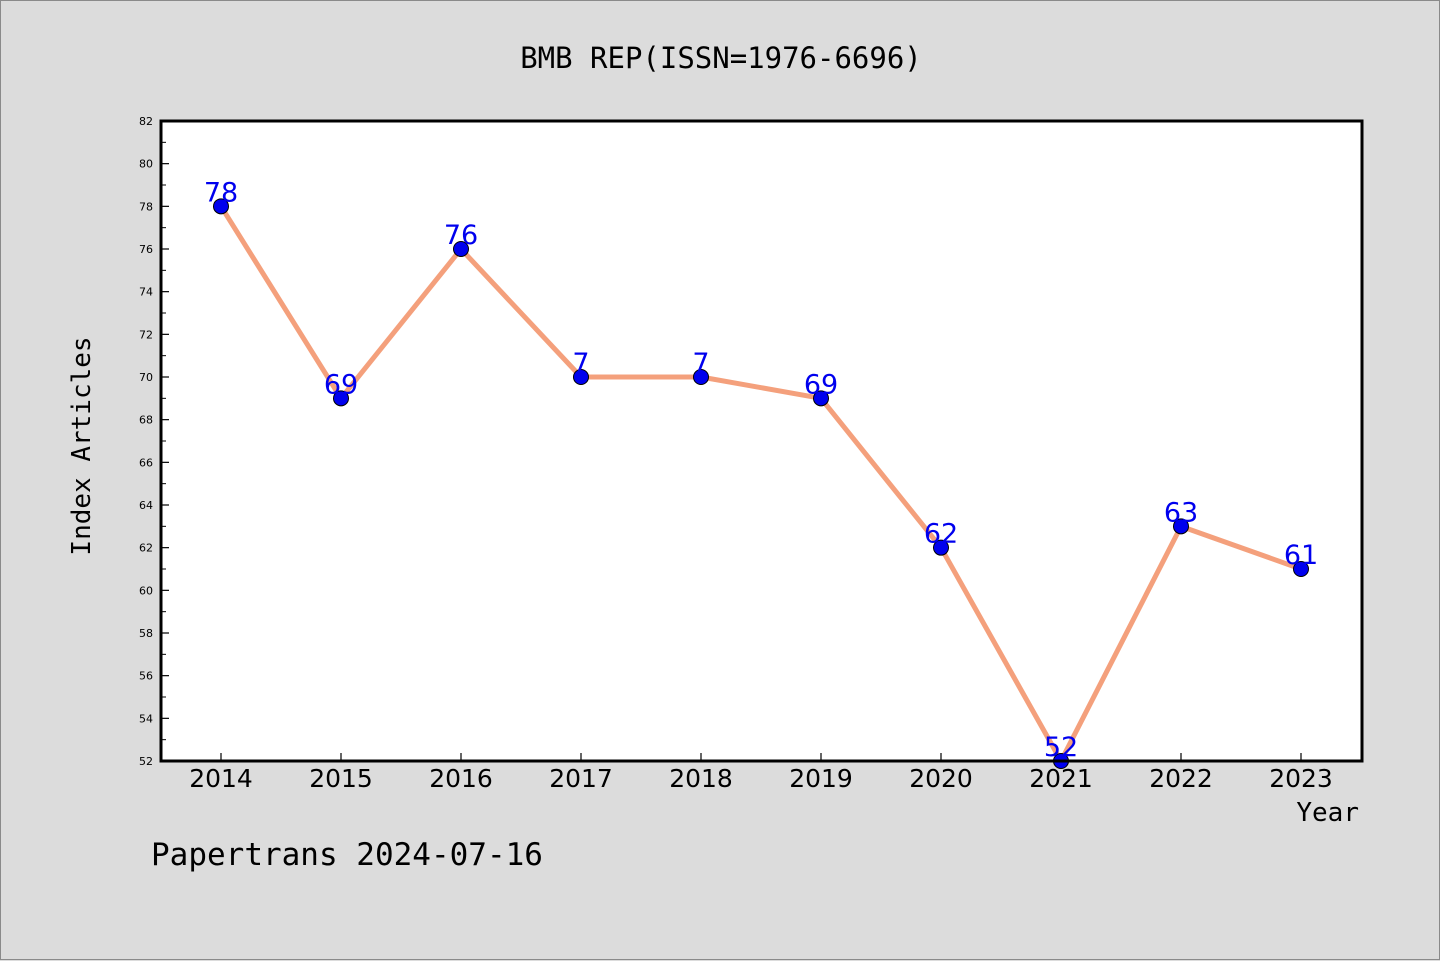 Image resolution: width=1440 pixels, height=961 pixels. What do you see at coordinates (221, 778) in the screenshot?
I see `x-tick-label: 2014` at bounding box center [221, 778].